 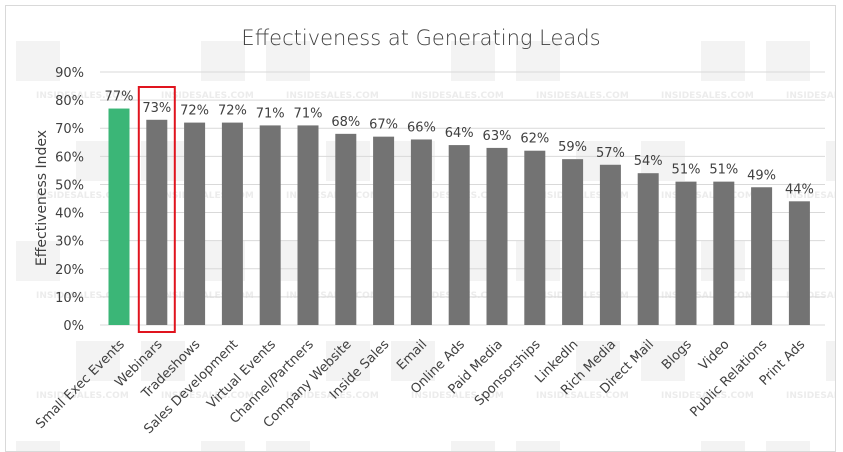 What do you see at coordinates (714, 355) in the screenshot?
I see `x-tick-label: Video` at bounding box center [714, 355].